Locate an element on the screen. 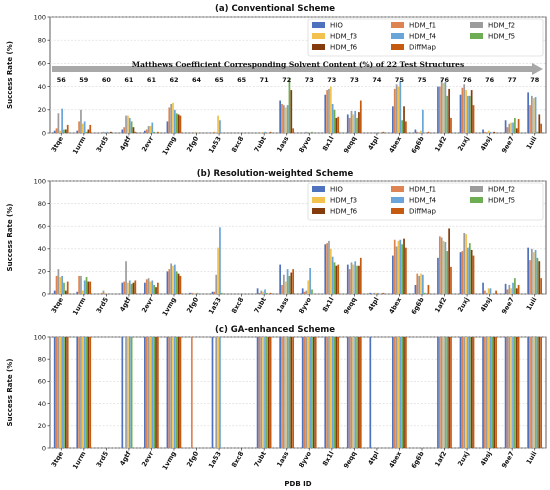 The width and height of the screenshot is (550, 490). bar-hdm_f3-1uii is located at coordinates (533, 273).